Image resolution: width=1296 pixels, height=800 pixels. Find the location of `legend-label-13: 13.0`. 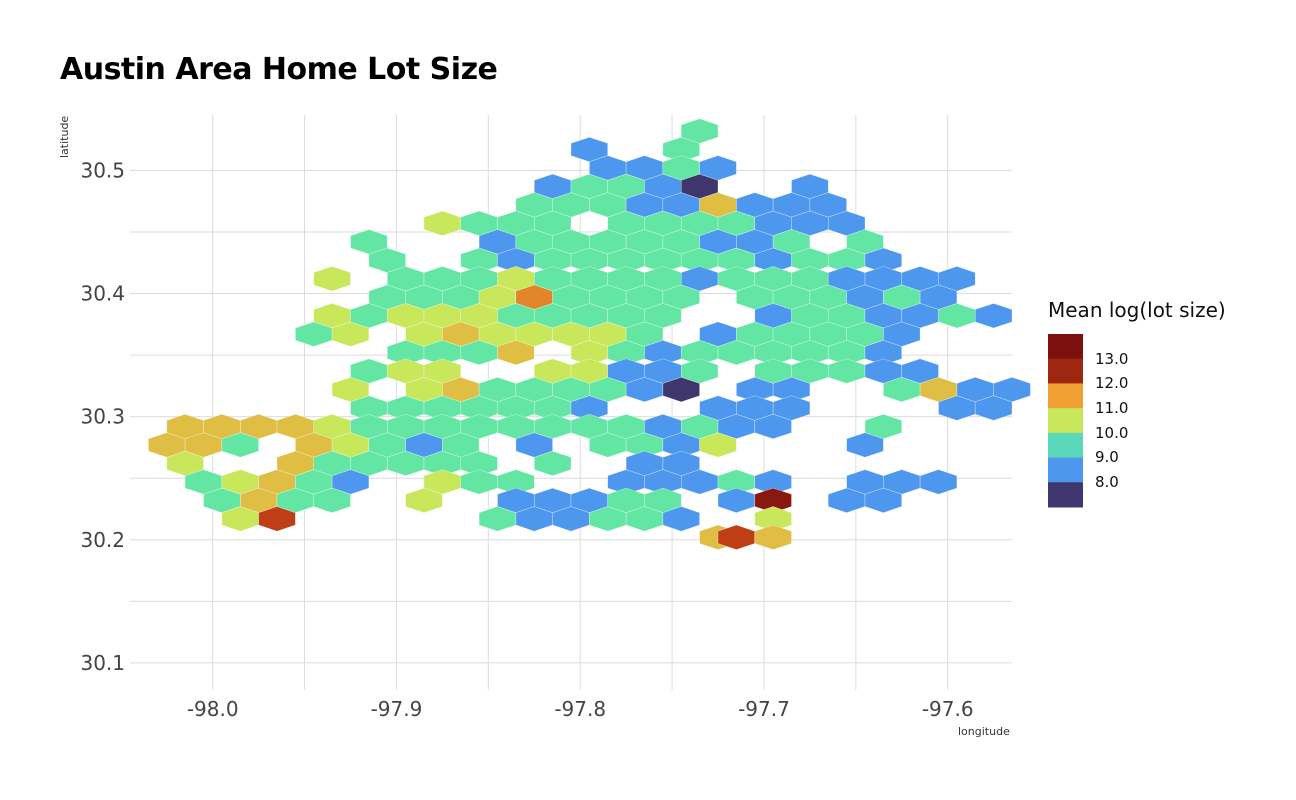

legend-label-13: 13.0 is located at coordinates (1112, 359).